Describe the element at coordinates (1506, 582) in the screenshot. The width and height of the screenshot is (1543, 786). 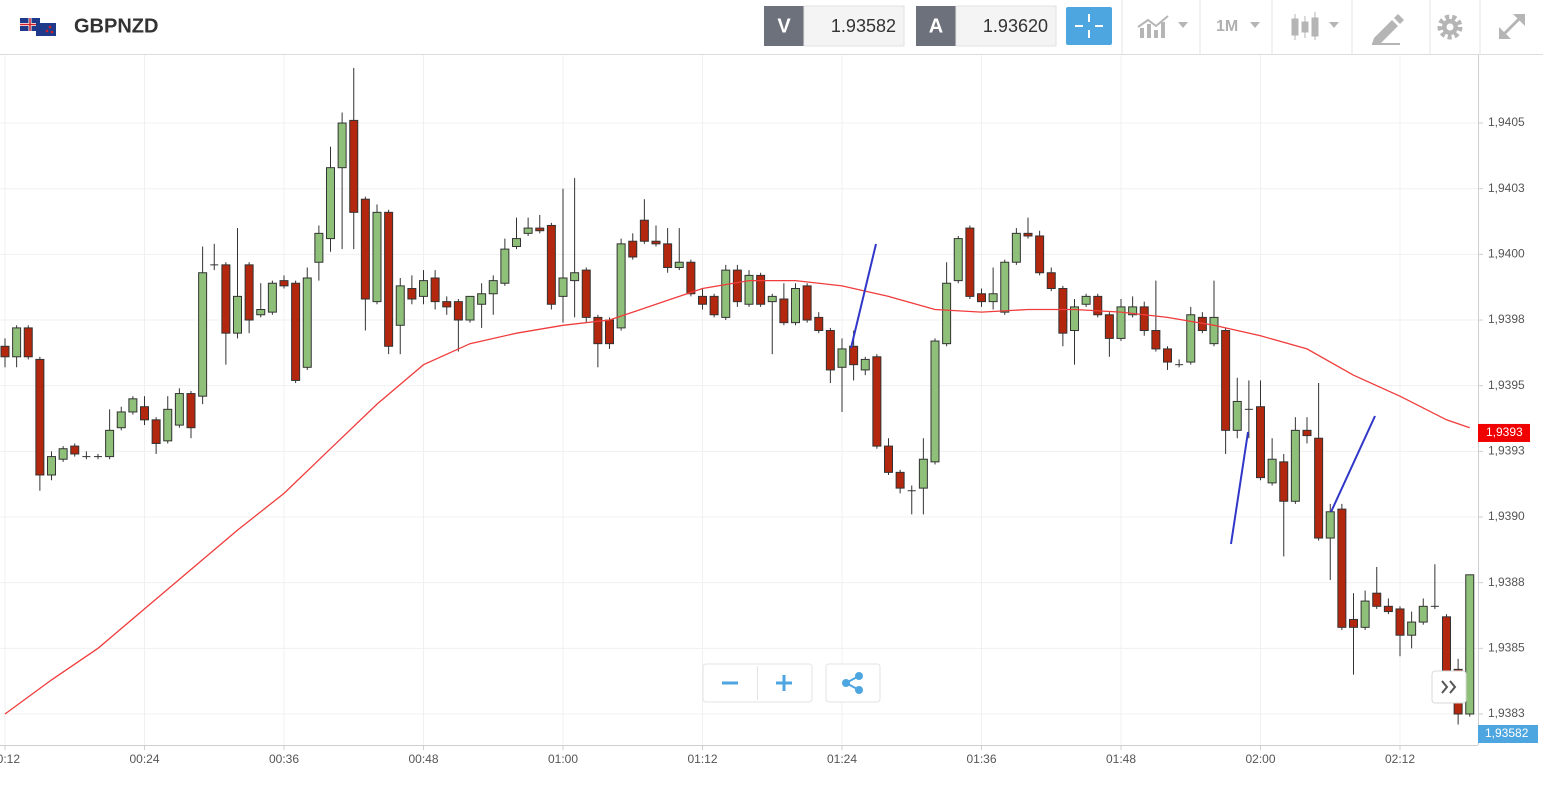
I see `y-tick-label: 1,9388` at that location.